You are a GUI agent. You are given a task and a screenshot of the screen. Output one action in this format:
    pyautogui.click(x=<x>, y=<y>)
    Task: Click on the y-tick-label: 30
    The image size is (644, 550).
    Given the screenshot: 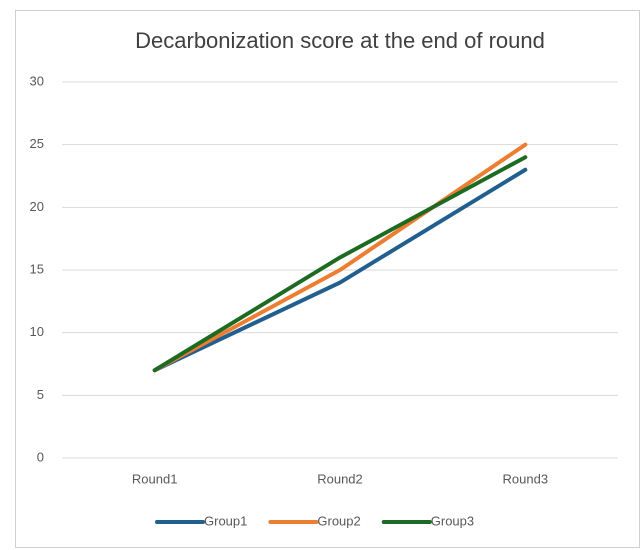 What is the action you would take?
    pyautogui.click(x=37, y=80)
    